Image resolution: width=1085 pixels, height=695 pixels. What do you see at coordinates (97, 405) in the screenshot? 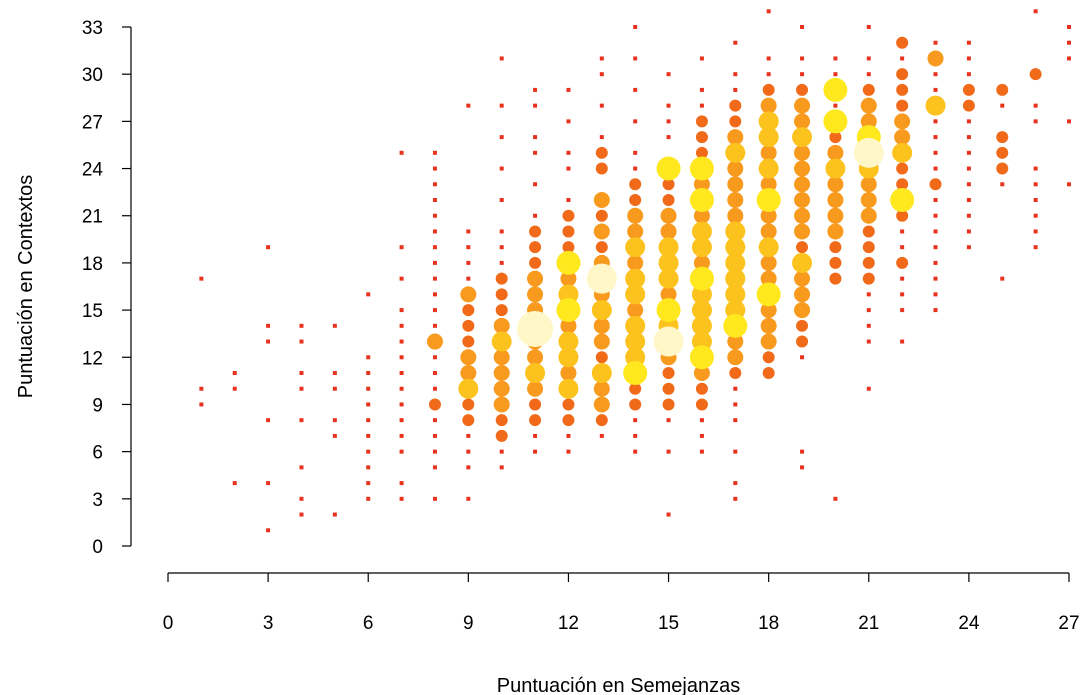
I see `y-tick-label: 9` at bounding box center [97, 405].